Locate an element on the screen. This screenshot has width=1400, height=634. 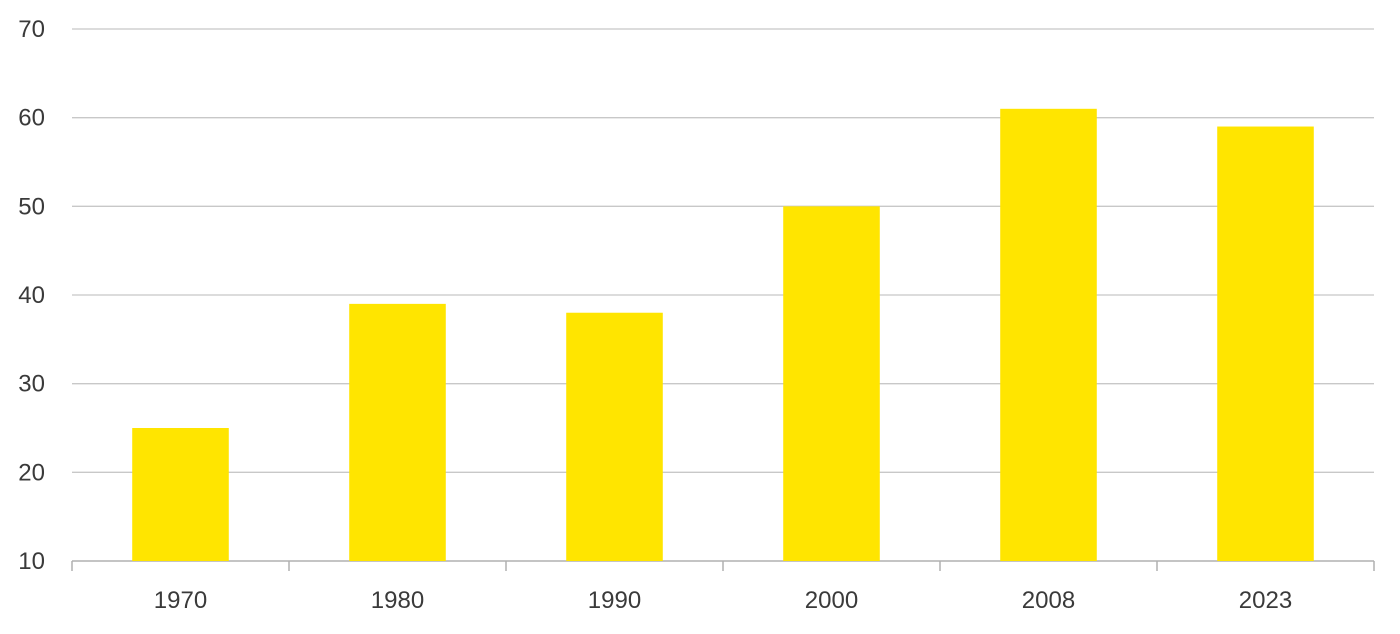
y-axis-tick-labels: 10 20 30 40 50 60 70 is located at coordinates (31, 295).